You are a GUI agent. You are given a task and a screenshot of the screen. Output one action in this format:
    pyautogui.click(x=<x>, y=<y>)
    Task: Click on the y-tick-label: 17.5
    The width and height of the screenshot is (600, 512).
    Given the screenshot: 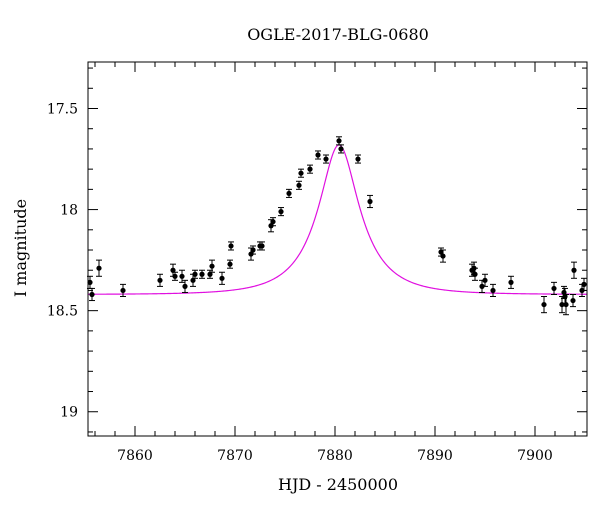 What is the action you would take?
    pyautogui.click(x=62, y=109)
    